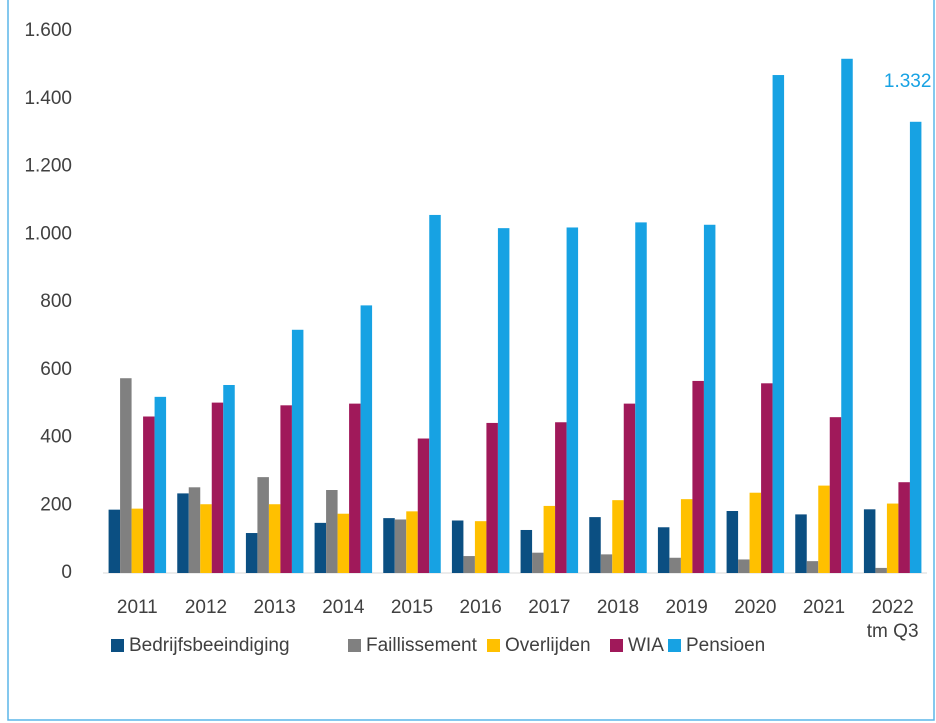  Describe the element at coordinates (56, 504) in the screenshot. I see `y-tick-label: 200` at that location.